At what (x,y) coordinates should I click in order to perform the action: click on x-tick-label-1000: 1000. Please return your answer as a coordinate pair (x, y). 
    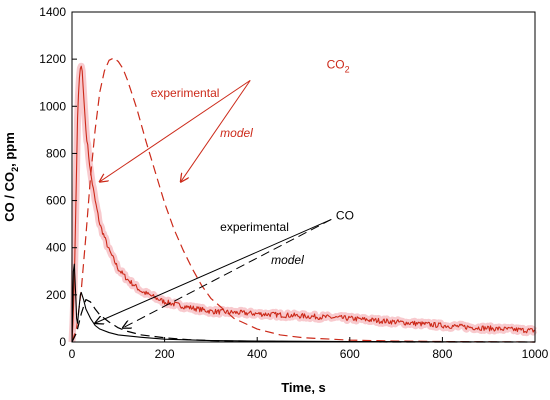
    Looking at the image, I should click on (535, 354).